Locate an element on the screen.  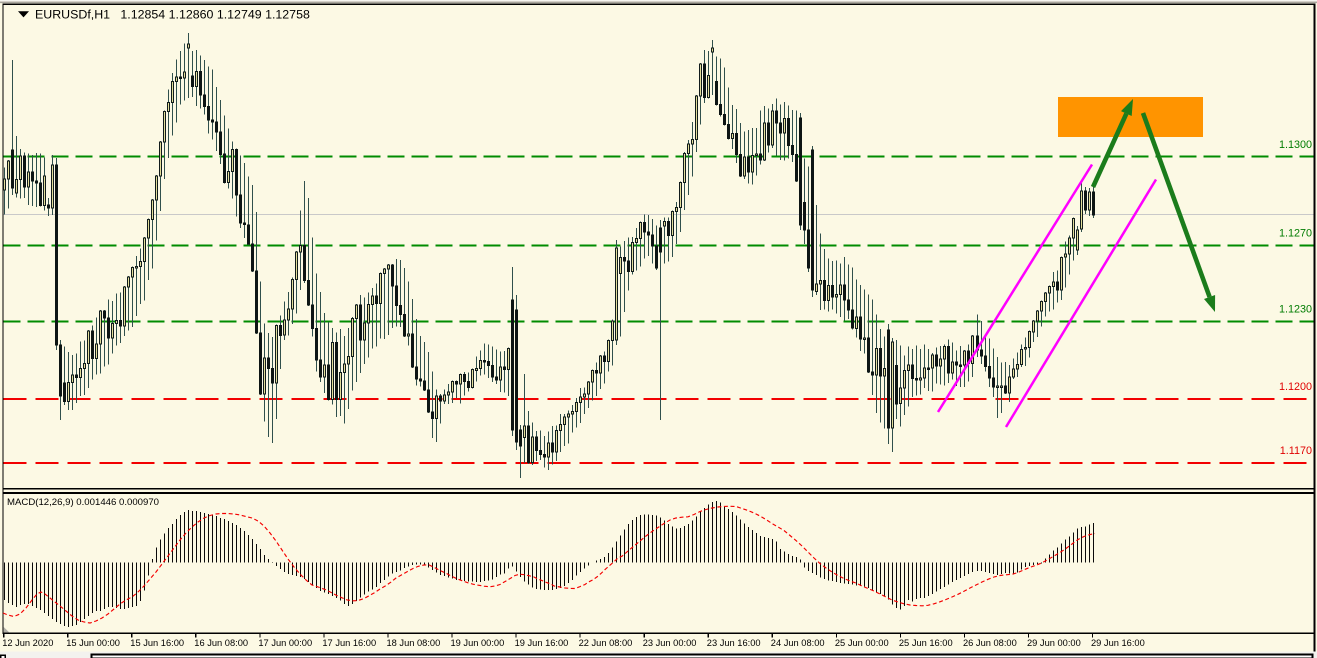
svg-text: 19 Jun 16:00 is located at coordinates (542, 643).